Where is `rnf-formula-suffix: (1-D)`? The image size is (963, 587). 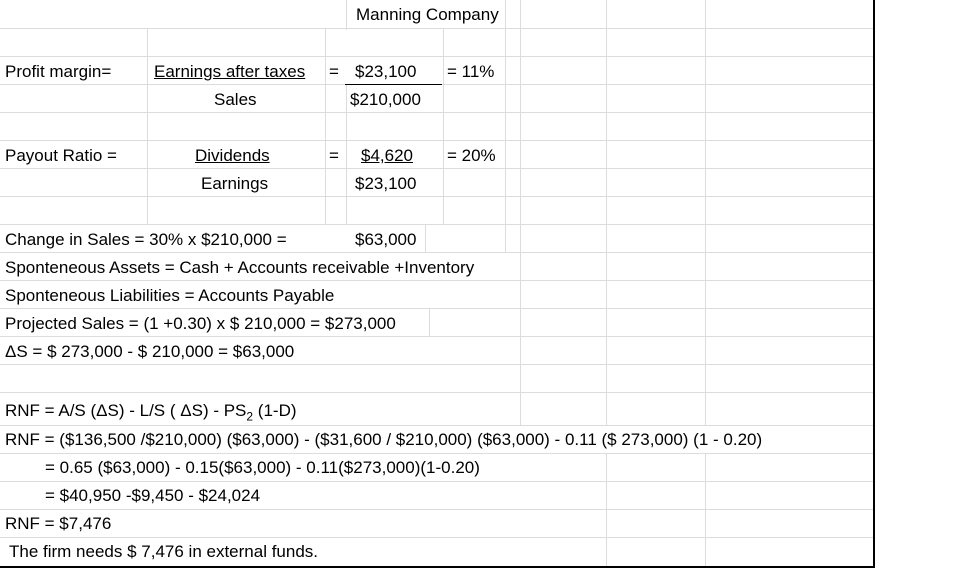 rnf-formula-suffix: (1-D) is located at coordinates (275, 410).